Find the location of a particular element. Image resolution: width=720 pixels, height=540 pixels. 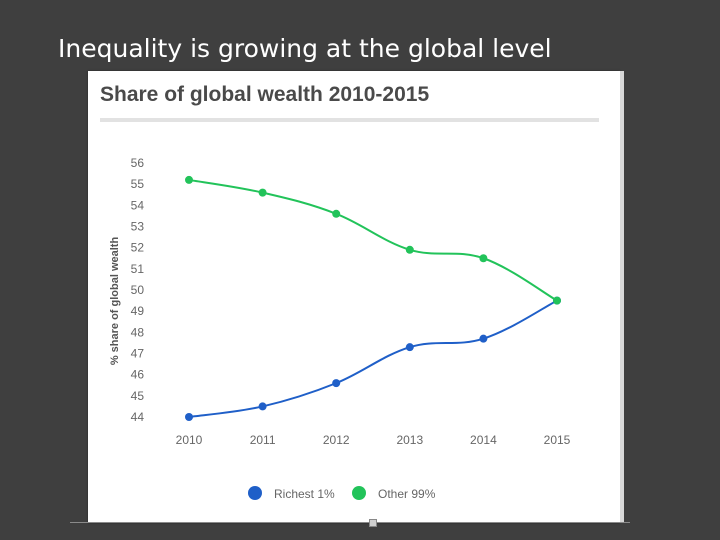

x-tick-labels: 2010 2011 2012 2013 2014 2015 is located at coordinates (373, 440).